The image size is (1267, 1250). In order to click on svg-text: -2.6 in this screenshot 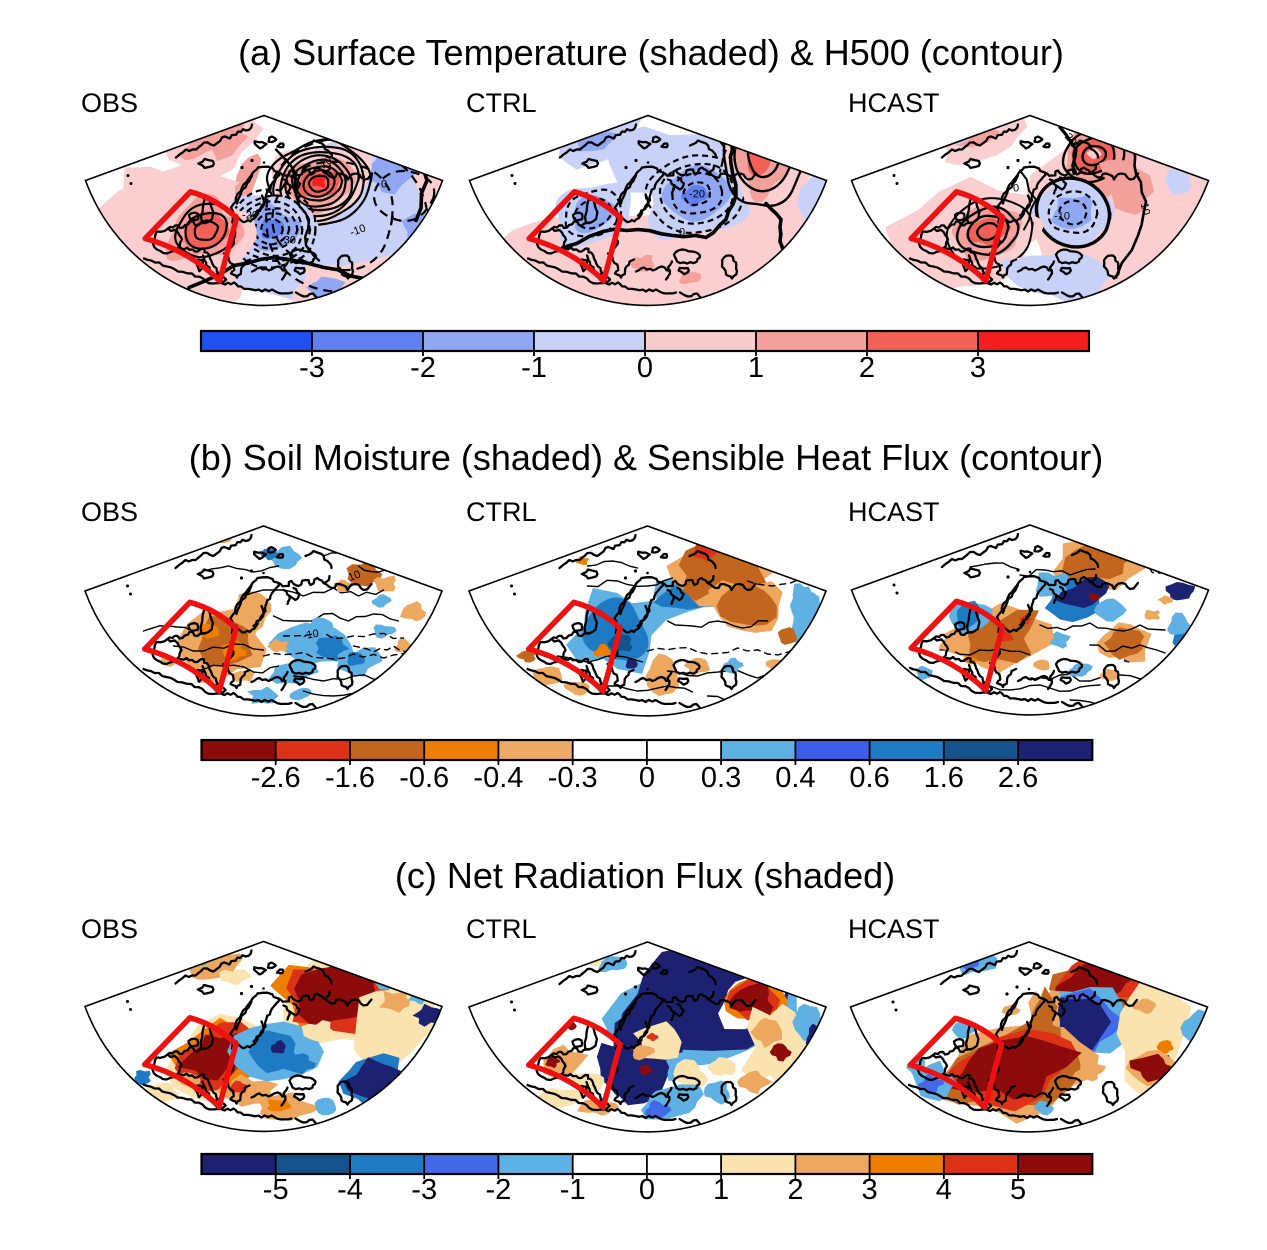, I will do `click(276, 778)`.